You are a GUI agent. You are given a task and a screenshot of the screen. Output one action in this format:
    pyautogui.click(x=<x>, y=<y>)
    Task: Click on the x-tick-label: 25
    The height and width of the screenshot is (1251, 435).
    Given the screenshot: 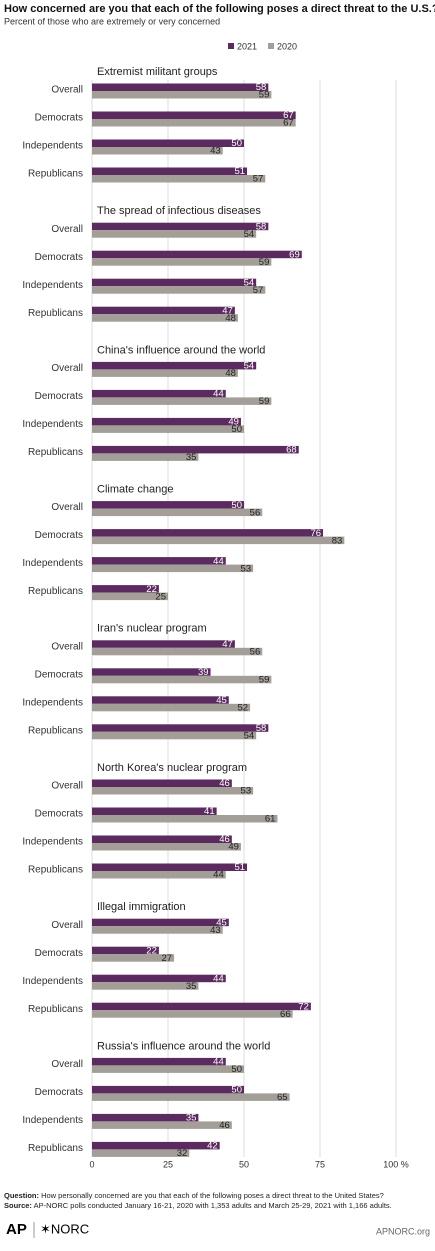 What is the action you would take?
    pyautogui.click(x=168, y=1164)
    